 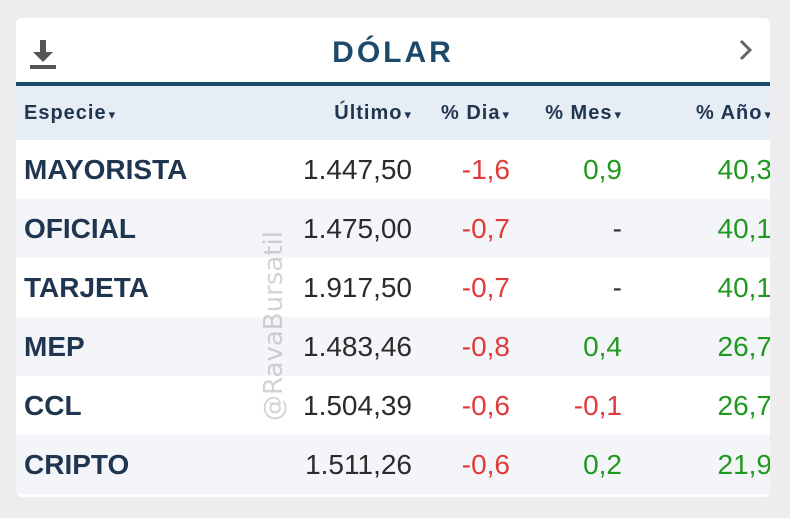 What do you see at coordinates (357, 287) in the screenshot?
I see `row-last: 1.917,50` at bounding box center [357, 287].